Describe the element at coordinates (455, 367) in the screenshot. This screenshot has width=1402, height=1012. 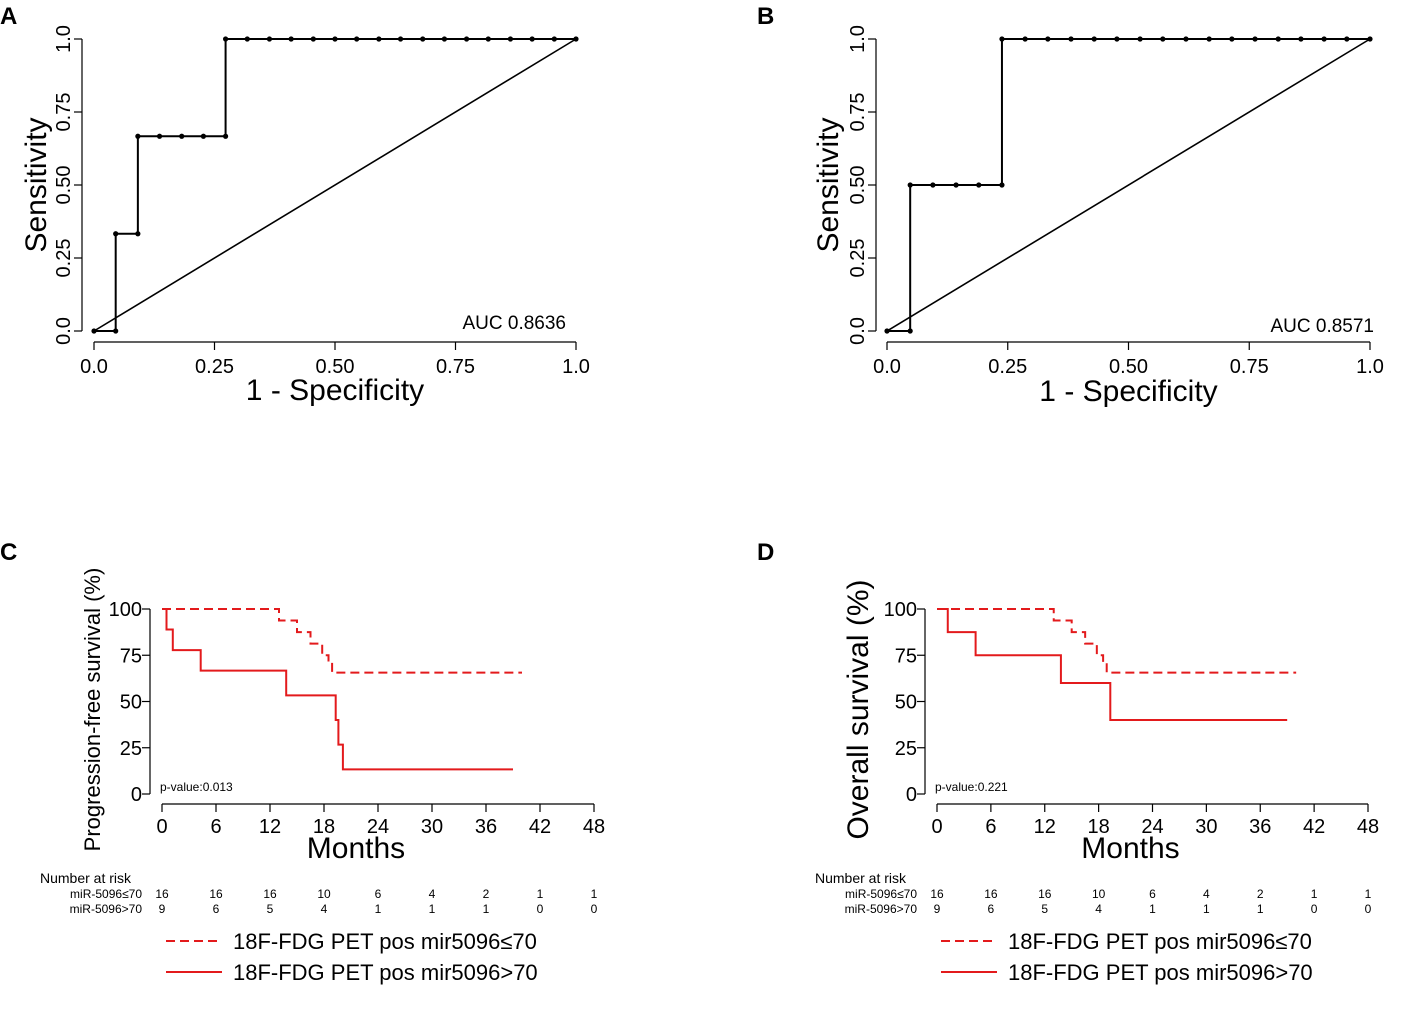
I see `x-tick-label: 0.75` at that location.